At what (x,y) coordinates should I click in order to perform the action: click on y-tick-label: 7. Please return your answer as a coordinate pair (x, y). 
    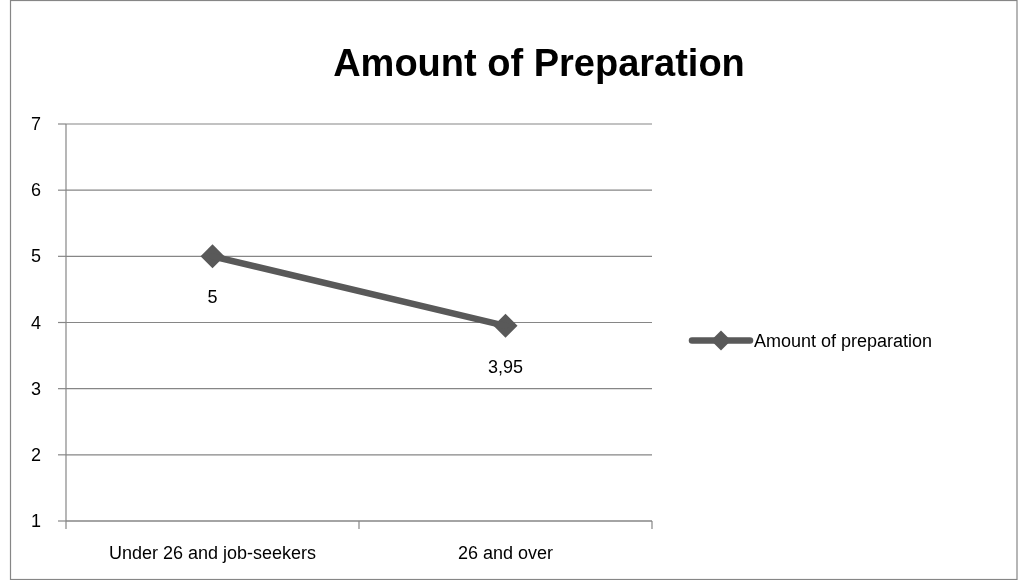
    Looking at the image, I should click on (35, 124).